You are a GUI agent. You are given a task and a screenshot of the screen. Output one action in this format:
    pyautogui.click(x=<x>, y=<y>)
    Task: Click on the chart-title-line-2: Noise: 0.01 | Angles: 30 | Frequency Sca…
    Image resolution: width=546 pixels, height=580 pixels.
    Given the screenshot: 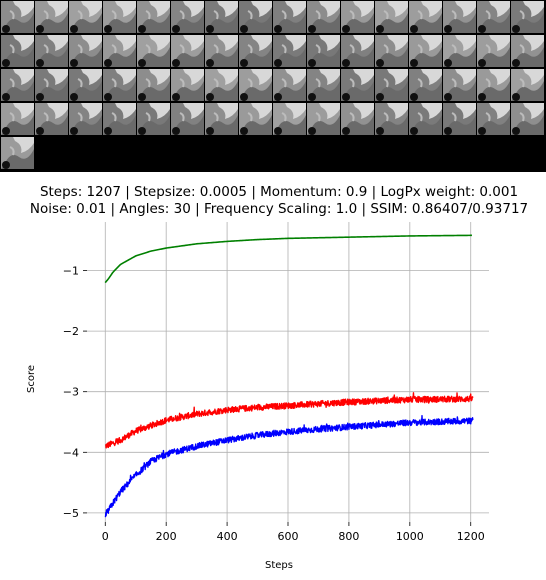 What is the action you would take?
    pyautogui.click(x=279, y=209)
    